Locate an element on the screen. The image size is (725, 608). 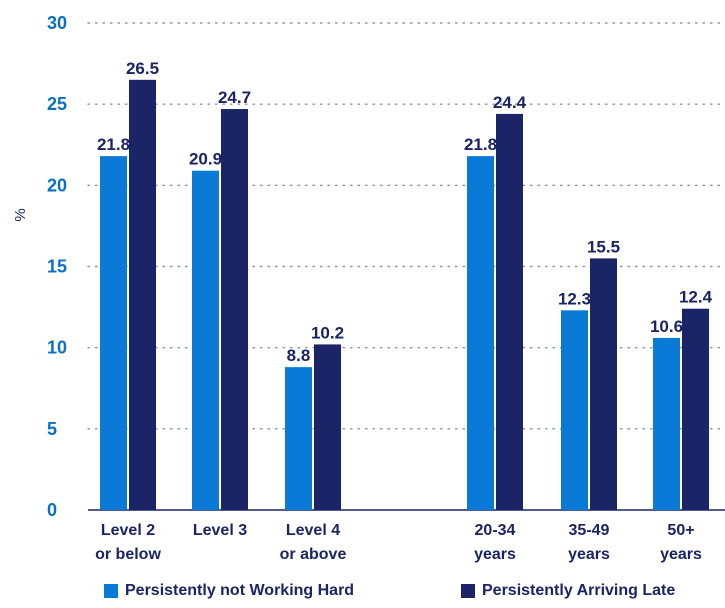
data-label: 12.3 is located at coordinates (574, 298).